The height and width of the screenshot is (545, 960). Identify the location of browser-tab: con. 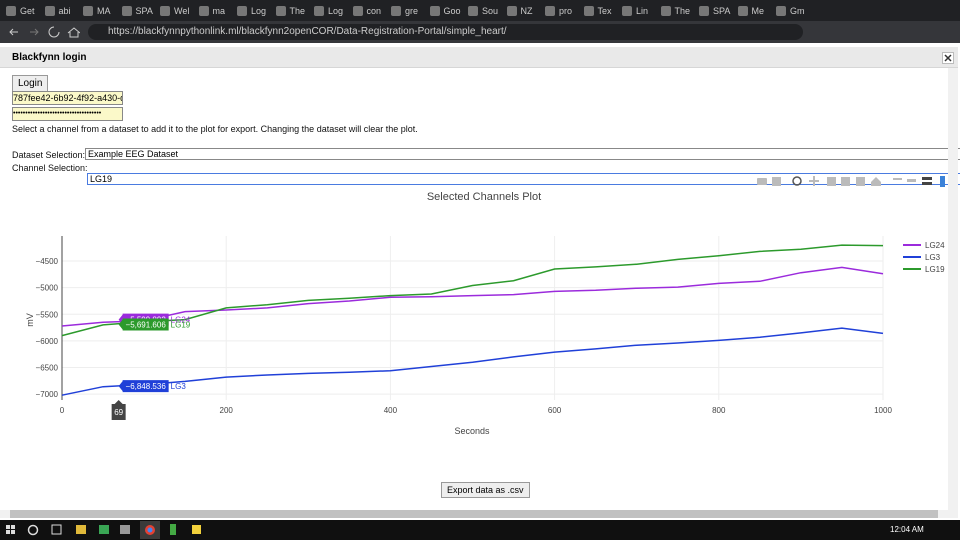
(369, 11).